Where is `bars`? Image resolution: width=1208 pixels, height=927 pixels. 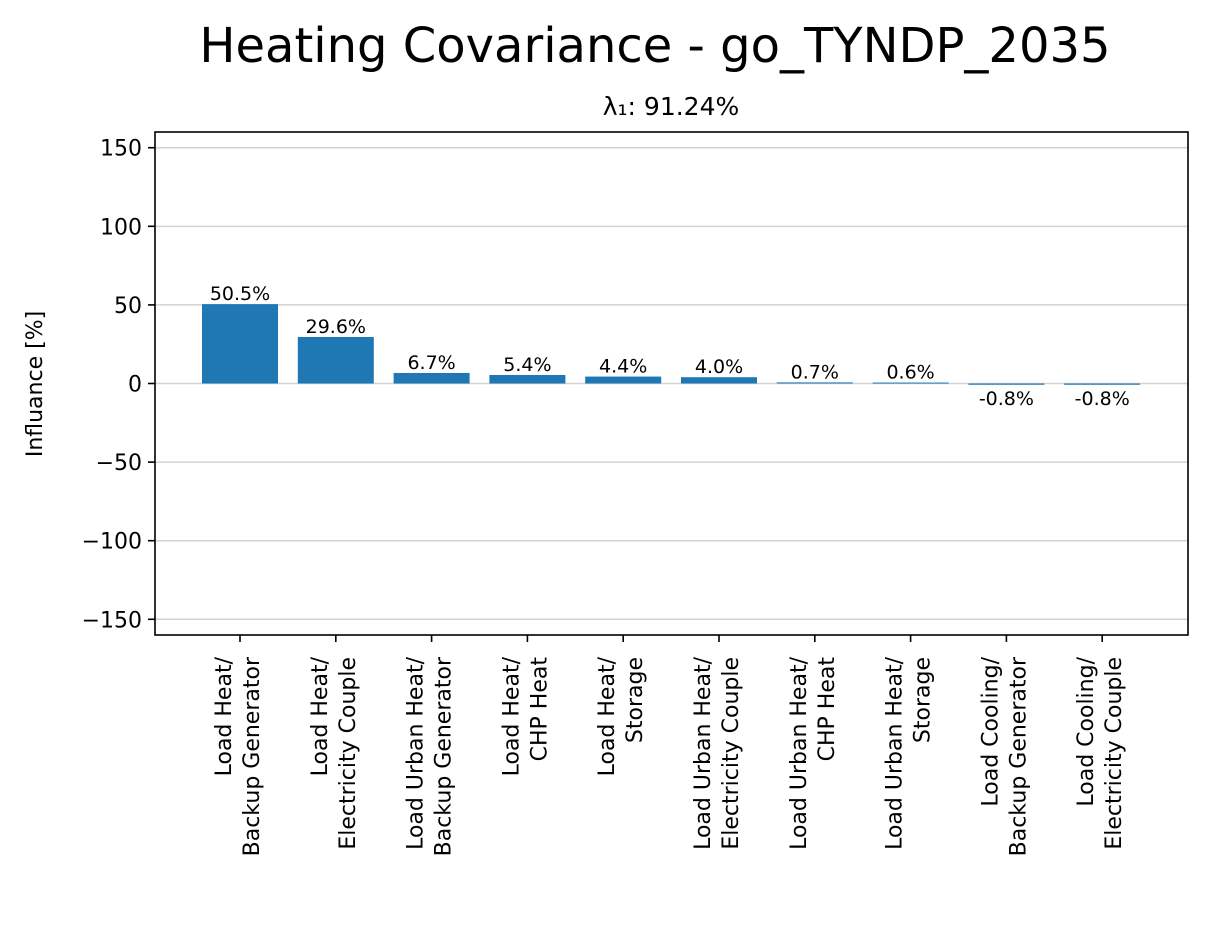 bars is located at coordinates (671, 344).